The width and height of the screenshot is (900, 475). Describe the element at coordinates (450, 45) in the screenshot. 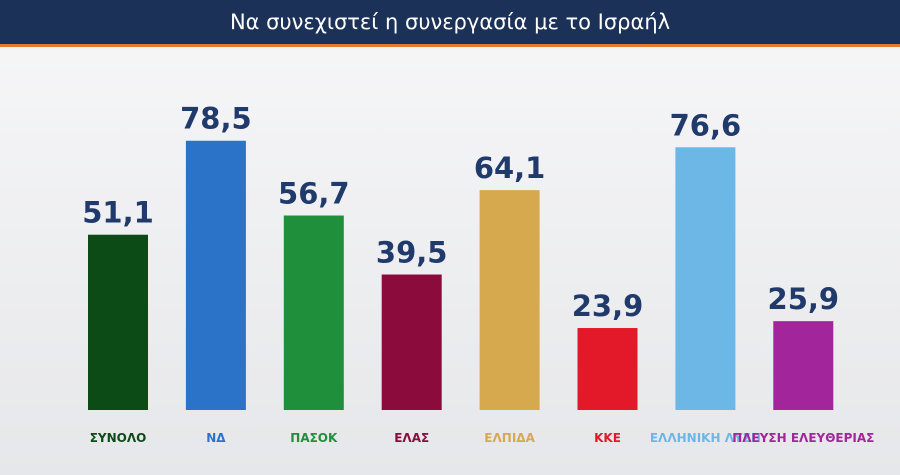

I see `title-rule` at that location.